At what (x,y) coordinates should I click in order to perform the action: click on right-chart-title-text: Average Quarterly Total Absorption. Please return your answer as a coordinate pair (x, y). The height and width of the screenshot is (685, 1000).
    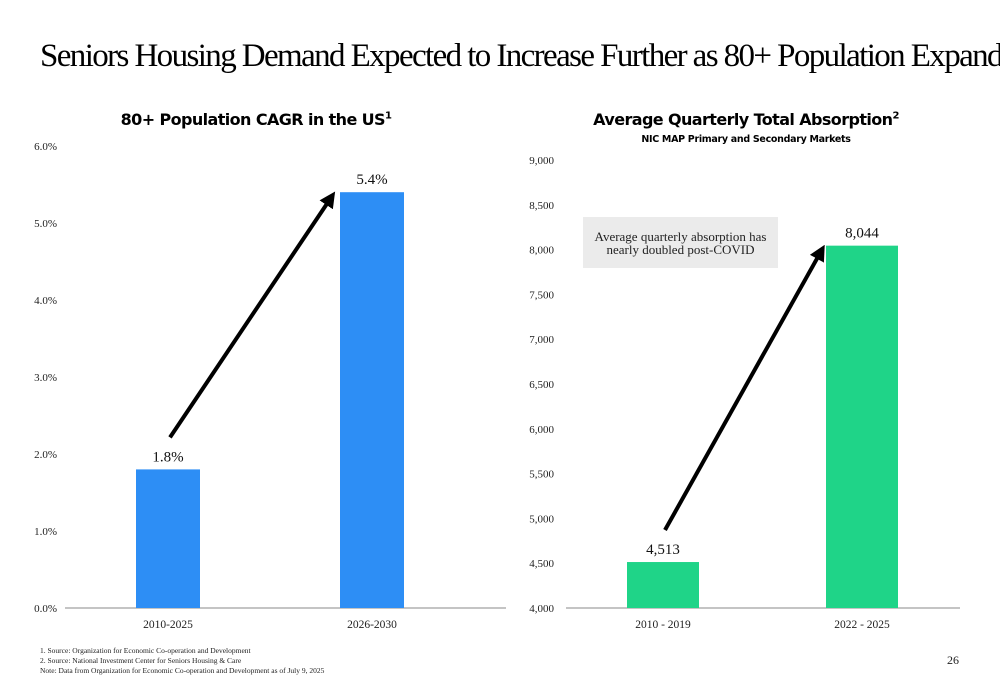
    Looking at the image, I should click on (743, 119).